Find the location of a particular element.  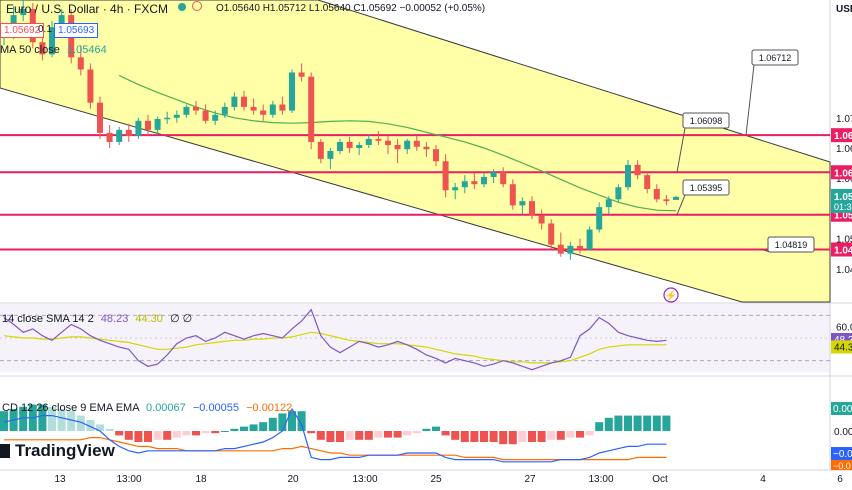

buy-button: 1.05693 is located at coordinates (76, 30).